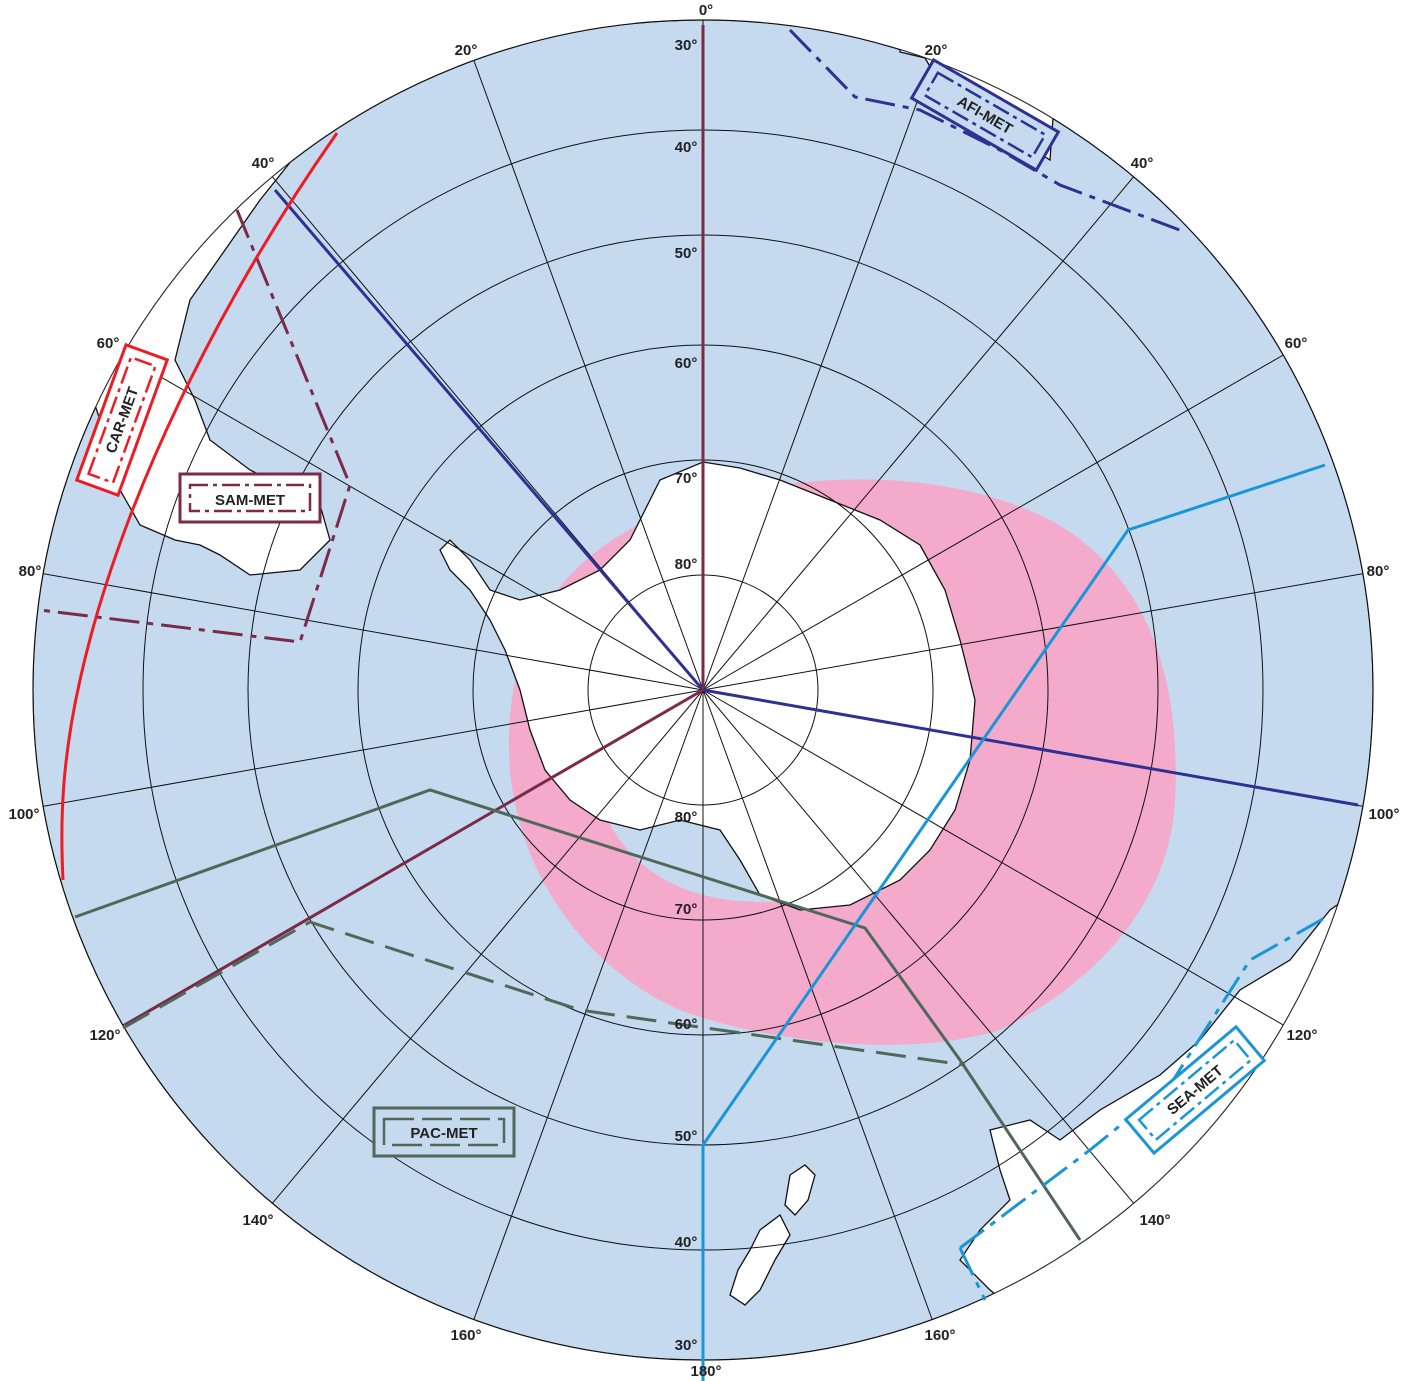 The height and width of the screenshot is (1381, 1416). I want to click on sam-met-box: SAM-MET, so click(250, 498).